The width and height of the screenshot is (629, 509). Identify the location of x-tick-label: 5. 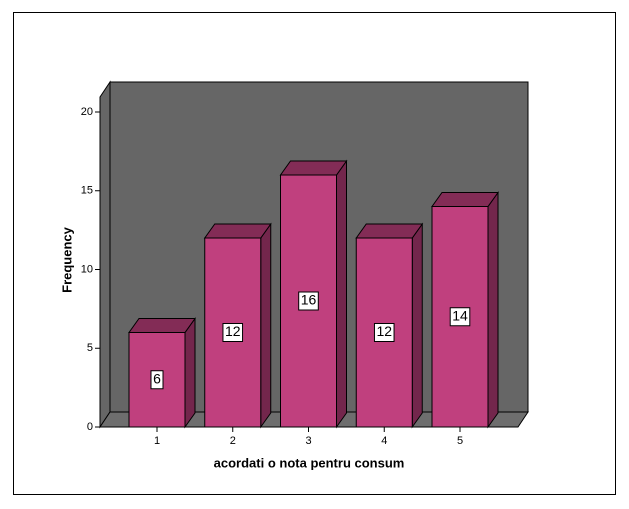
(460, 441).